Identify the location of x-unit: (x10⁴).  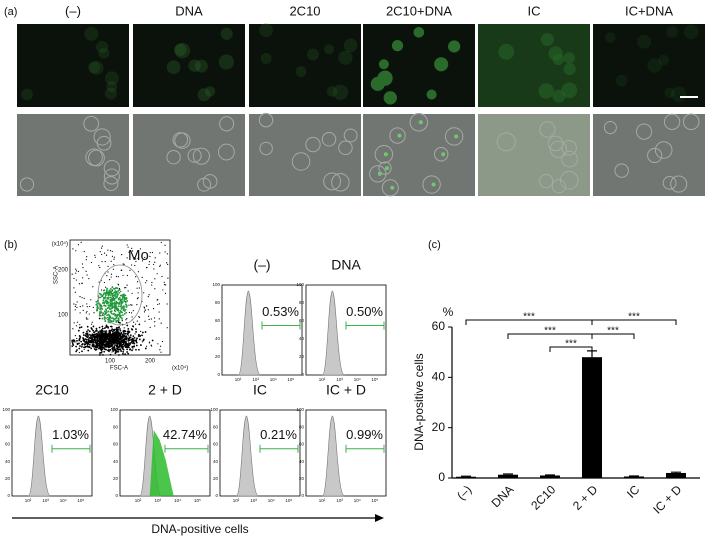
(180, 368).